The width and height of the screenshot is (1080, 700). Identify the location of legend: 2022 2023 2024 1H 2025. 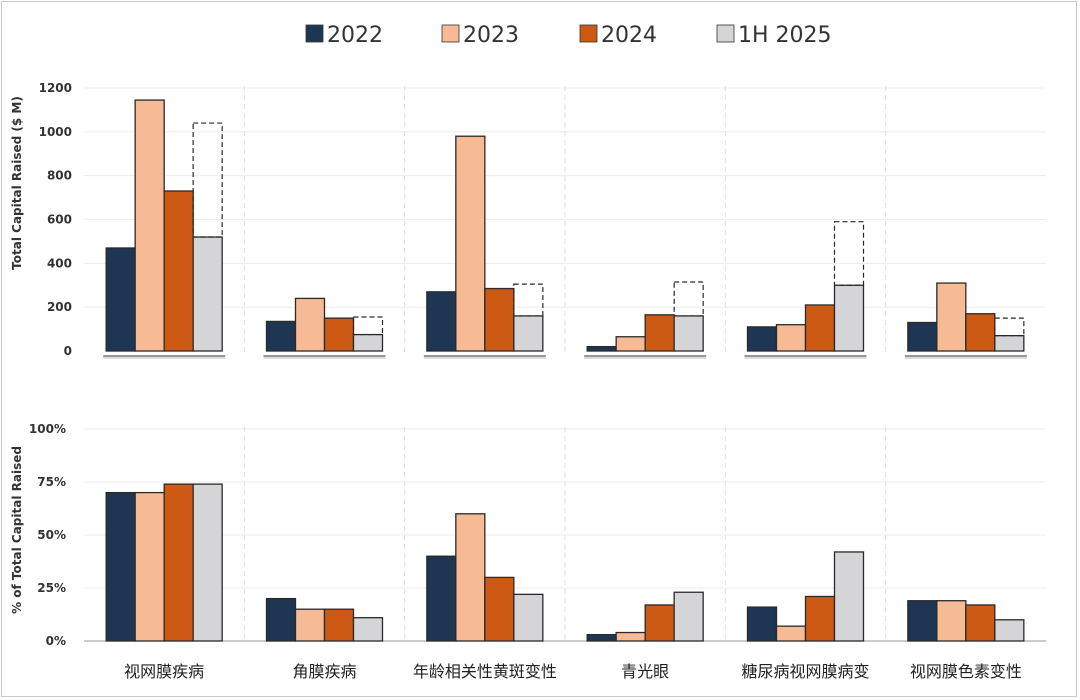
(568, 35).